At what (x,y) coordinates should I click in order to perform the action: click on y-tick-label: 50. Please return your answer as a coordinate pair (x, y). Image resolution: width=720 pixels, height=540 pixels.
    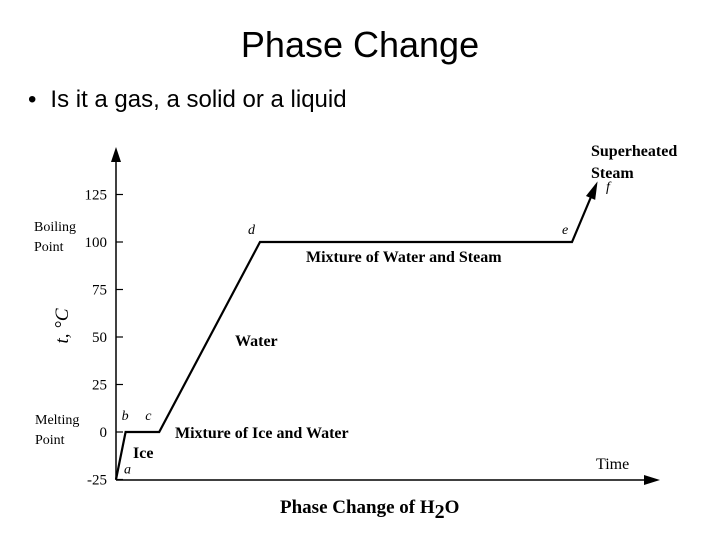
    Looking at the image, I should click on (99, 338).